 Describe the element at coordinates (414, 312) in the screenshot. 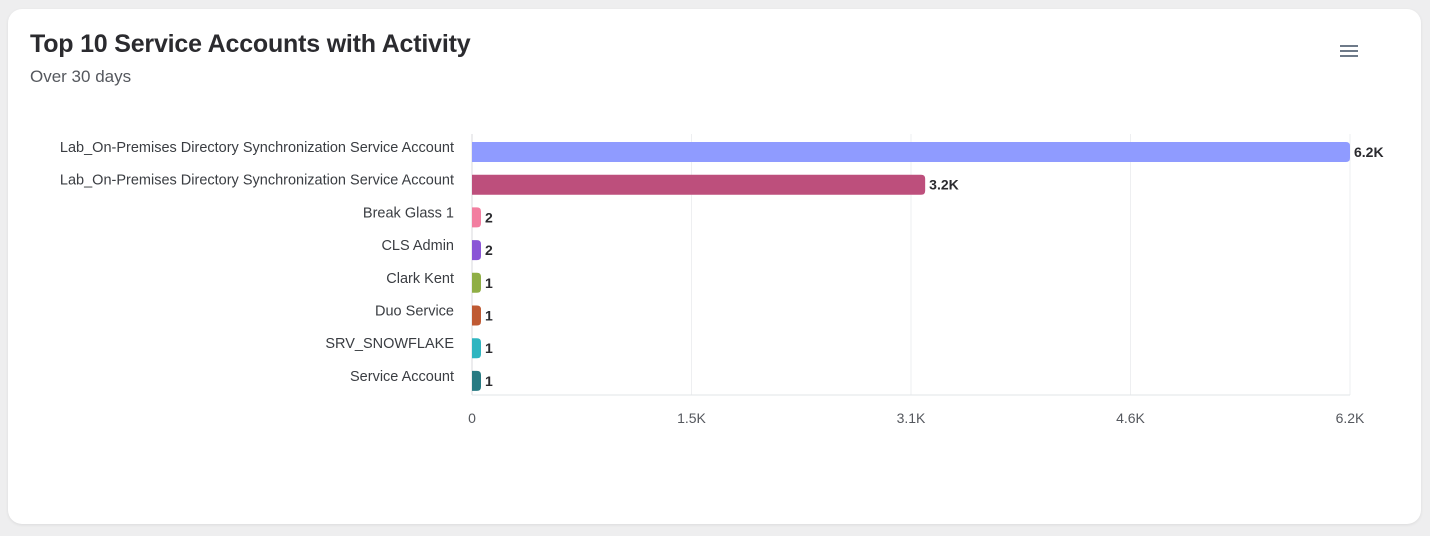

I see `y-category-label: Duo Service` at that location.